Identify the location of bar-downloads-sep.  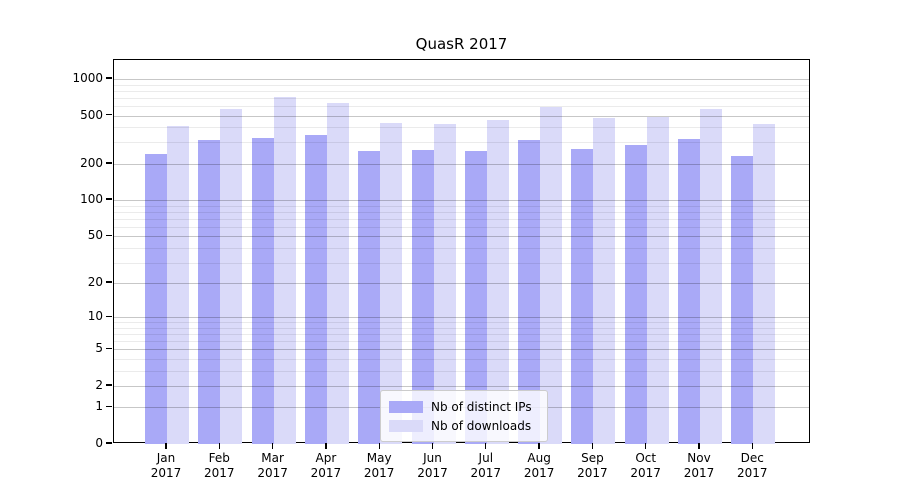
(604, 280).